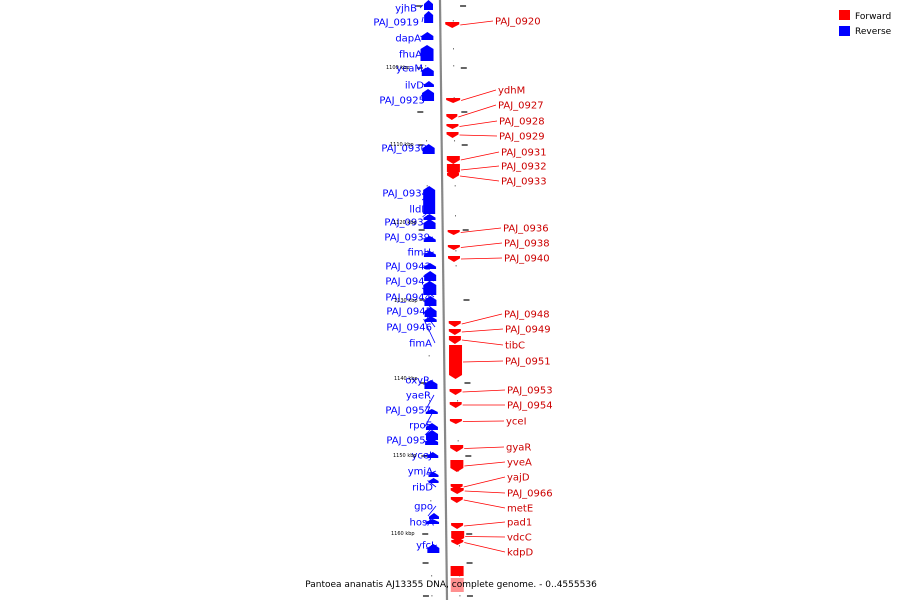 The height and width of the screenshot is (600, 900). What do you see at coordinates (406, 9) in the screenshot?
I see `gene-yjhb-label: yjhB` at bounding box center [406, 9].